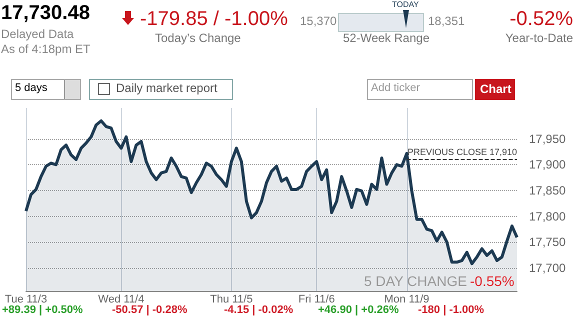 This screenshot has width=575, height=321. What do you see at coordinates (316, 300) in the screenshot?
I see `x-tick-label: Fri 11/6` at bounding box center [316, 300].